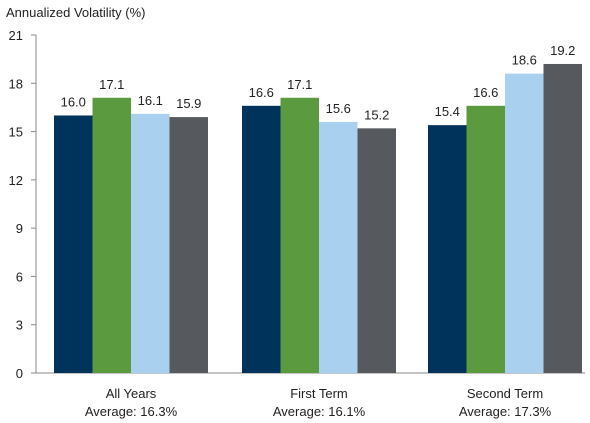 Image resolution: width=590 pixels, height=423 pixels. Describe the element at coordinates (16, 83) in the screenshot. I see `y-tick-label: 18` at that location.